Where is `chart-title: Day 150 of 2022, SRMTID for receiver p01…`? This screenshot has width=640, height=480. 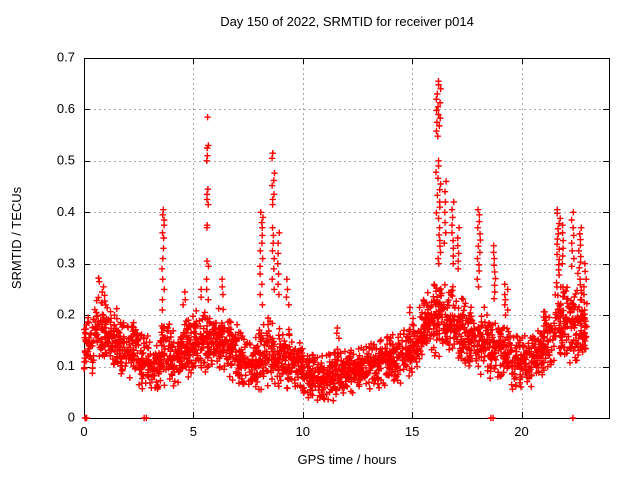
chart-title: Day 150 of 2022, SRMTID for receiver p01… is located at coordinates (347, 21).